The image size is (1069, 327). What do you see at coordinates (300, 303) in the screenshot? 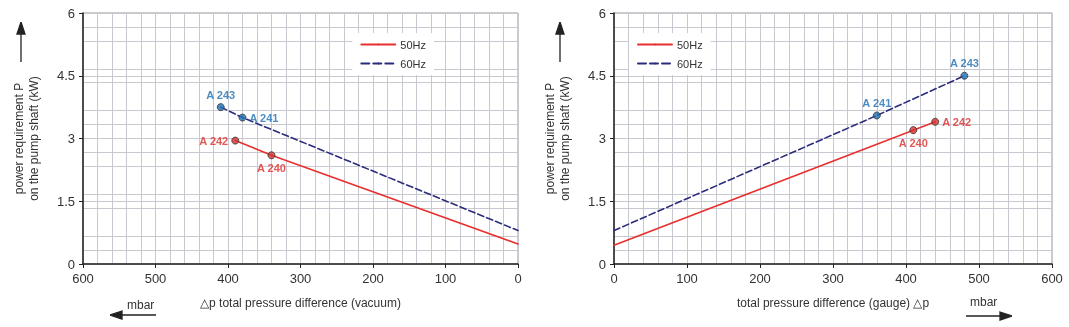
I see `x-axis-title: △p total pressure difference (vacuum)` at bounding box center [300, 303].